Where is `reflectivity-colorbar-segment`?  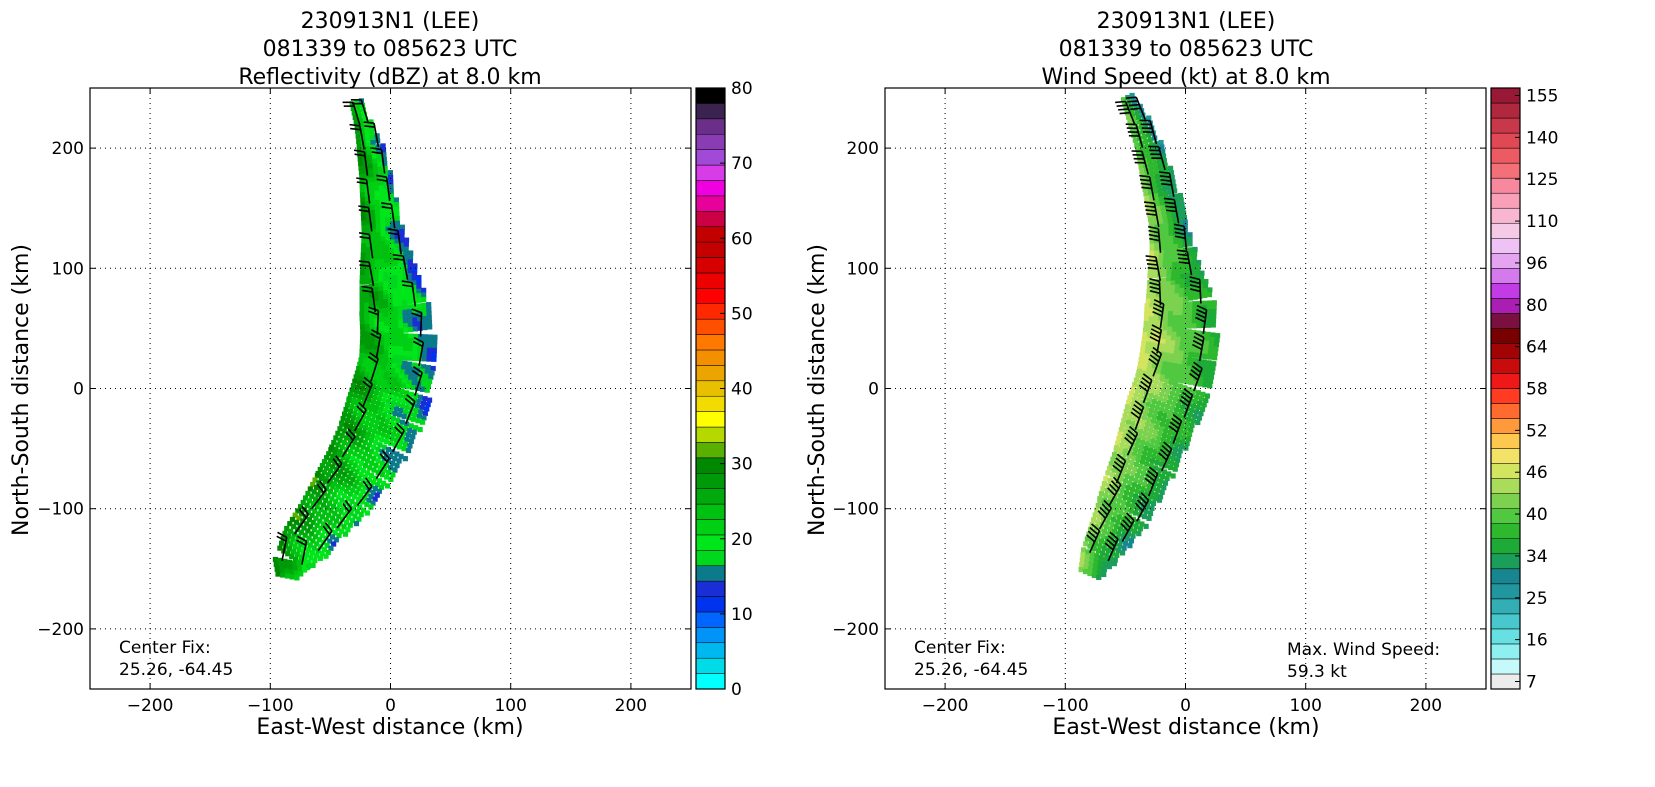 reflectivity-colorbar-segment is located at coordinates (710, 203).